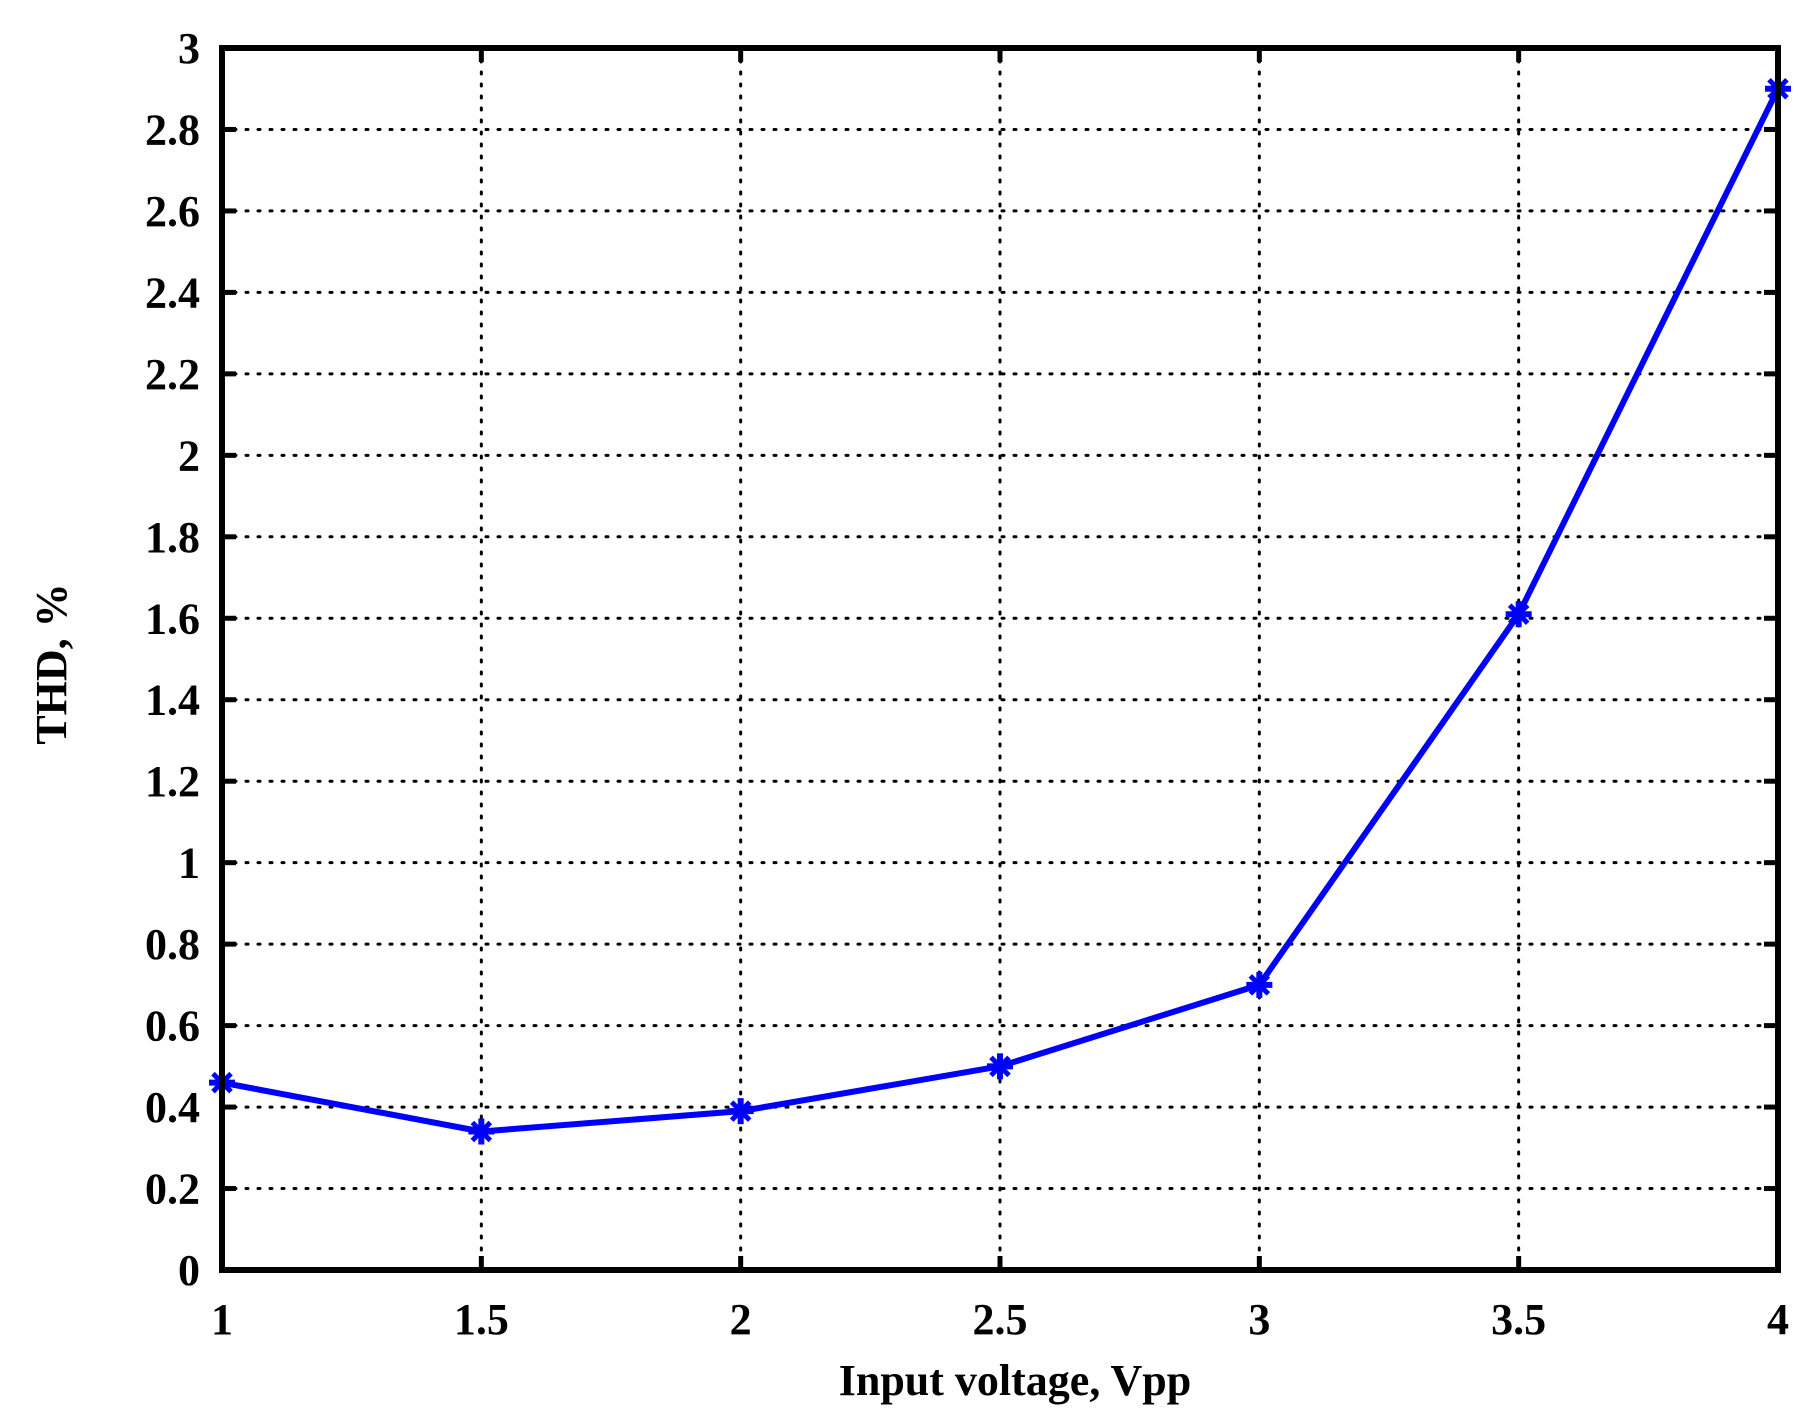 The image size is (1818, 1428). Describe the element at coordinates (172, 129) in the screenshot. I see `y-tick-label: 2.8` at that location.